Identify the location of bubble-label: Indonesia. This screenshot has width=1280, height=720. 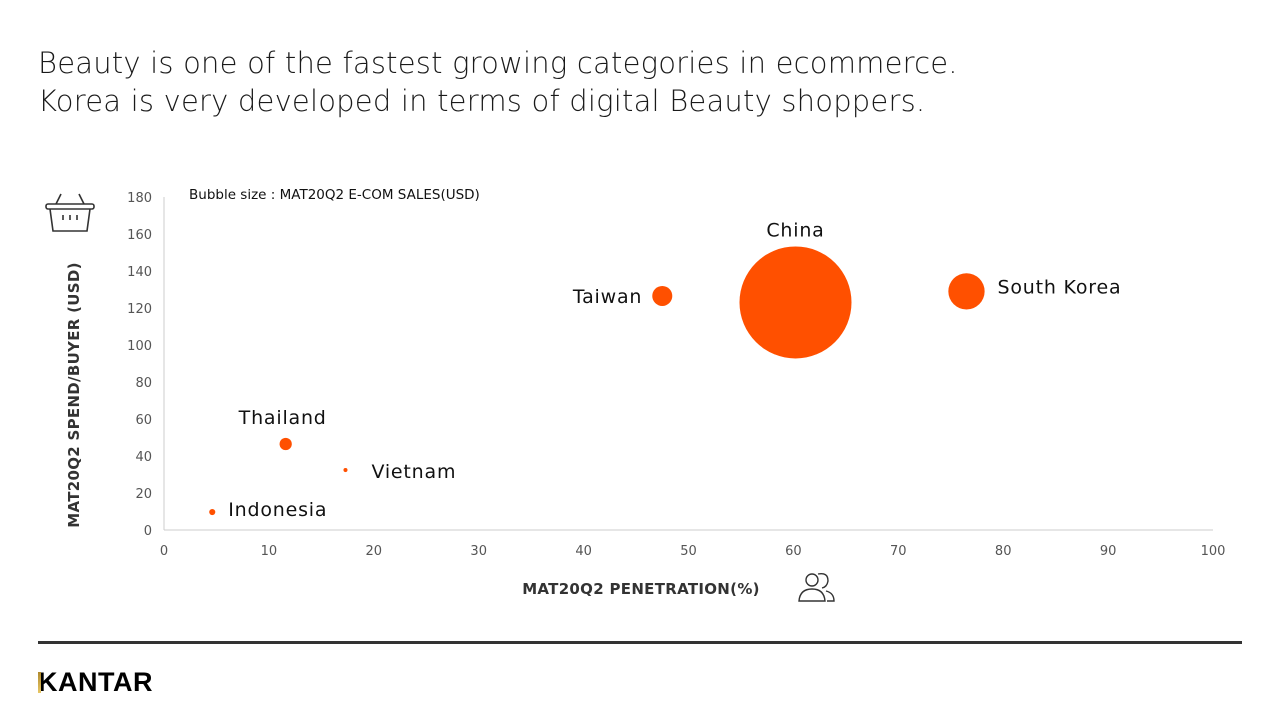
(277, 510).